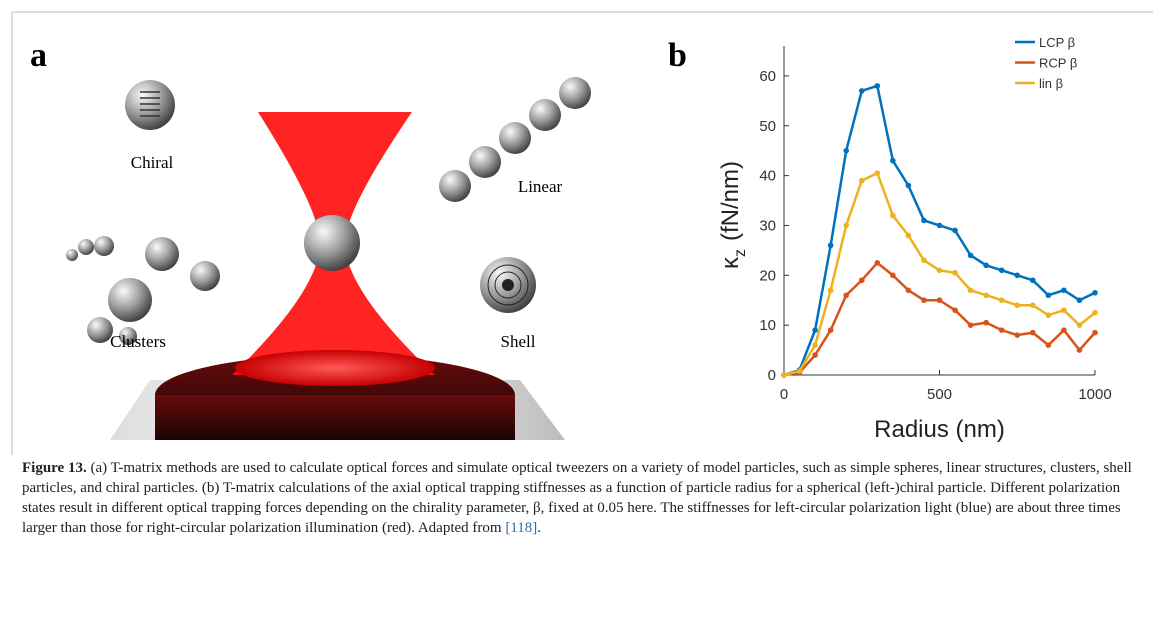  What do you see at coordinates (767, 176) in the screenshot?
I see `y-tick-label: 40` at bounding box center [767, 176].